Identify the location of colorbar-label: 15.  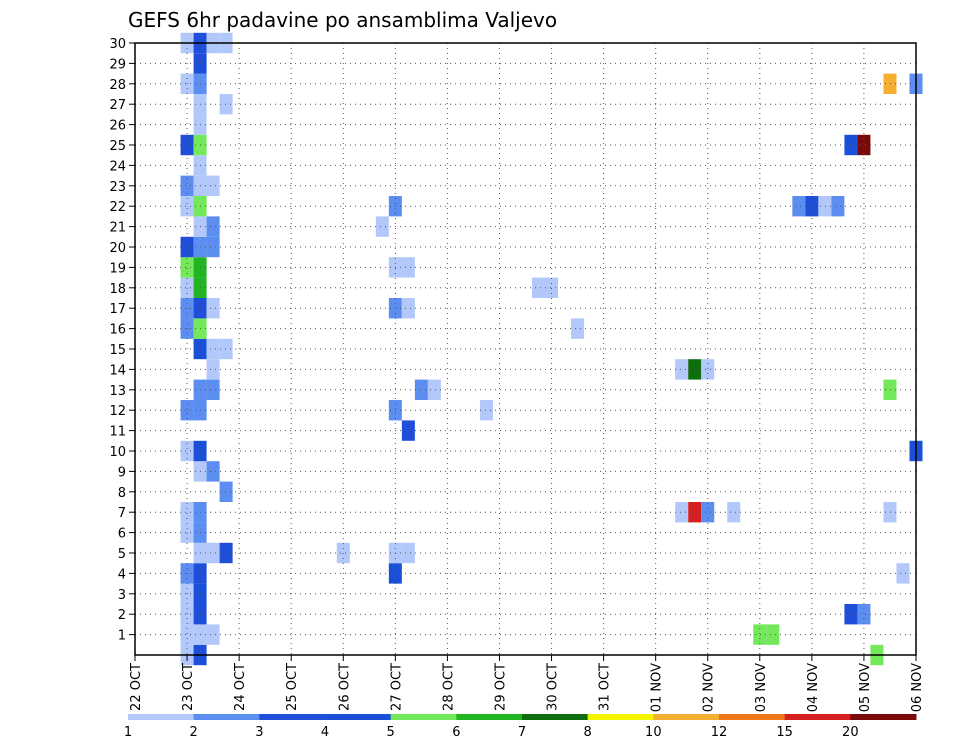
(784, 732).